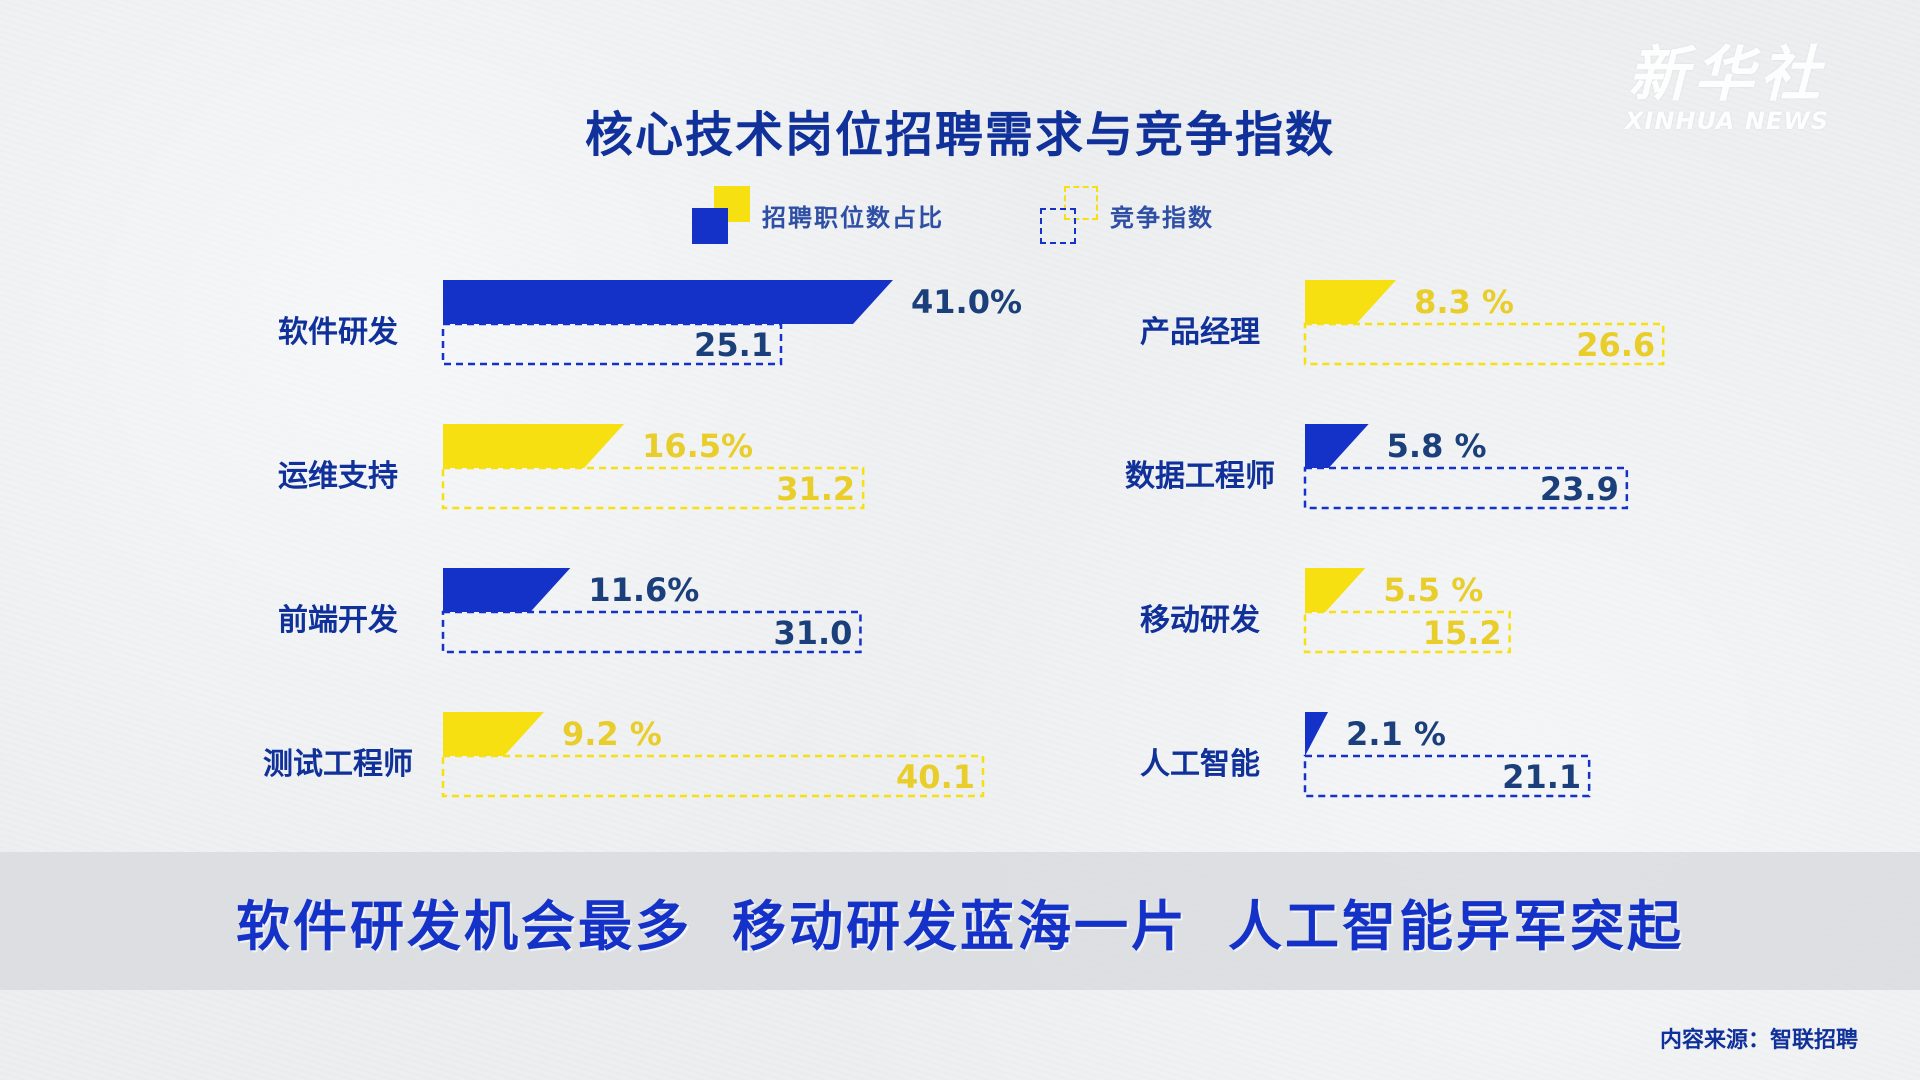  Describe the element at coordinates (960, 216) in the screenshot. I see `legend: 招聘职位数占比 竞争指数` at that location.